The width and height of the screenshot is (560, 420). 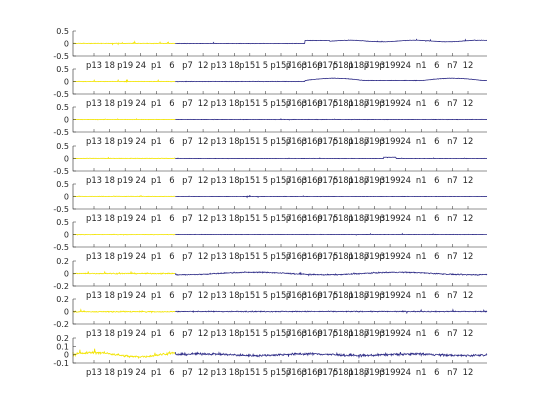 I want to click on y-tick-label: -0.1, so click(x=61, y=363).